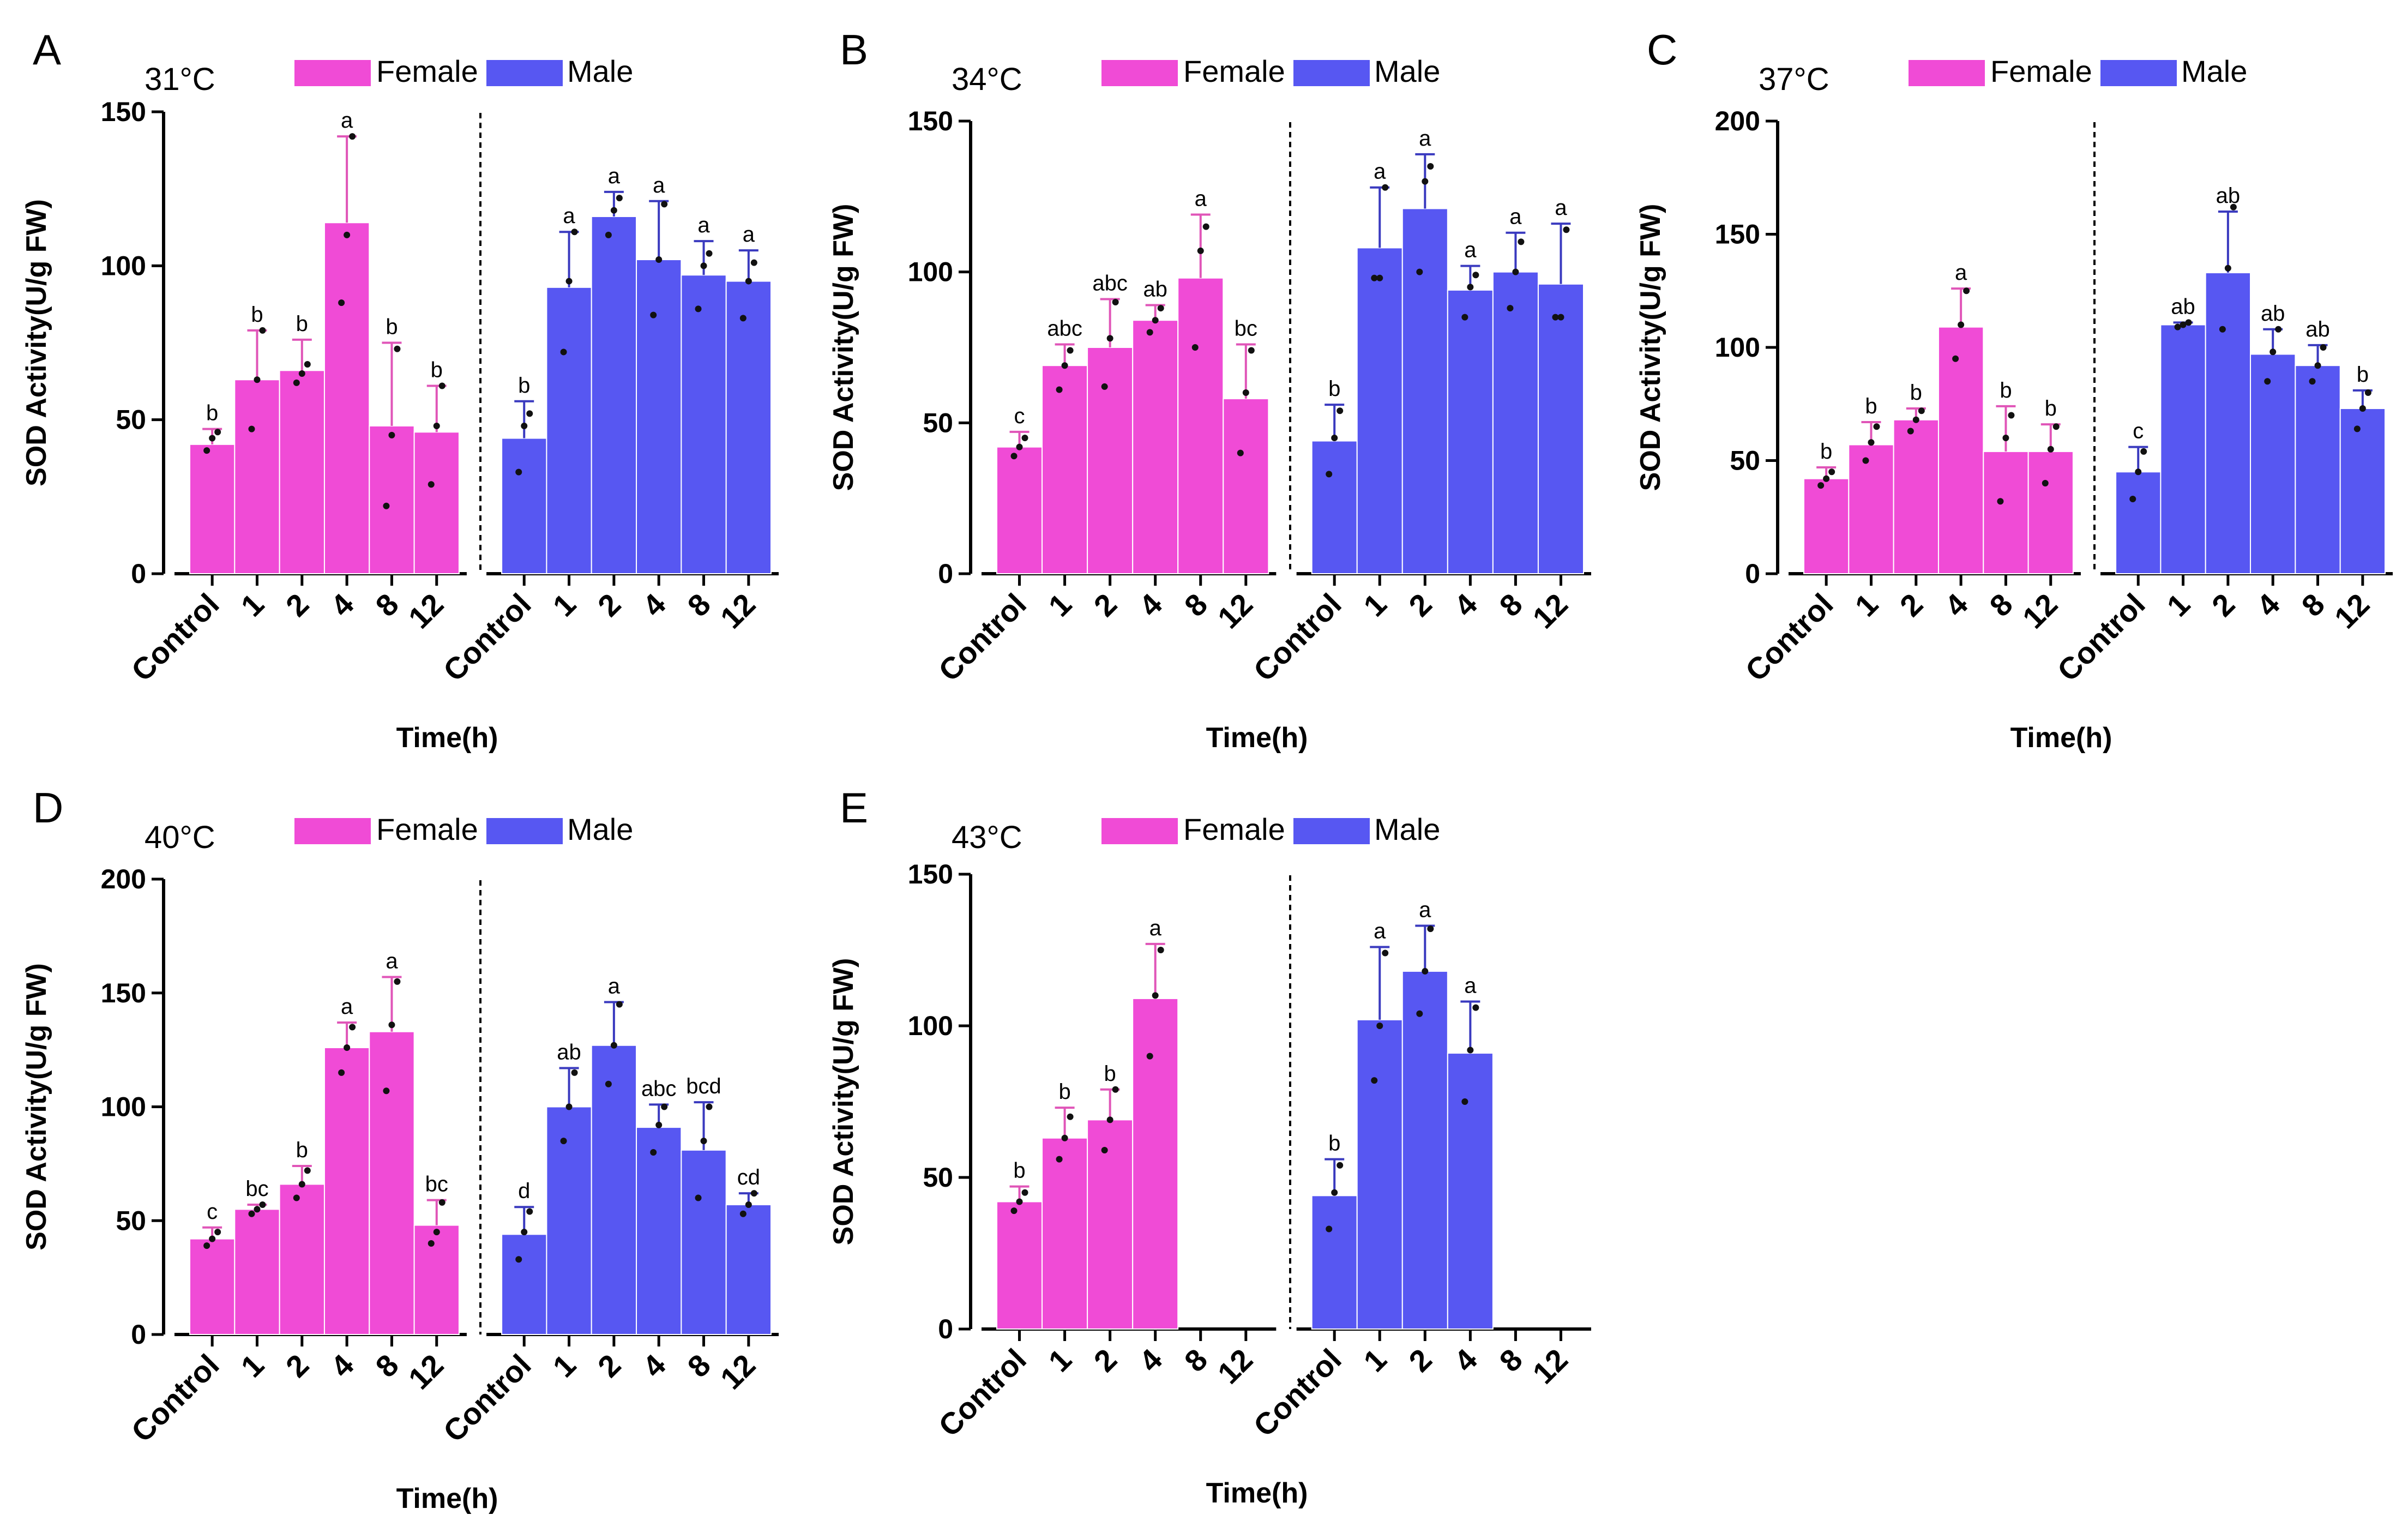  What do you see at coordinates (1407, 71) in the screenshot?
I see `legend-label-male: Male` at bounding box center [1407, 71].